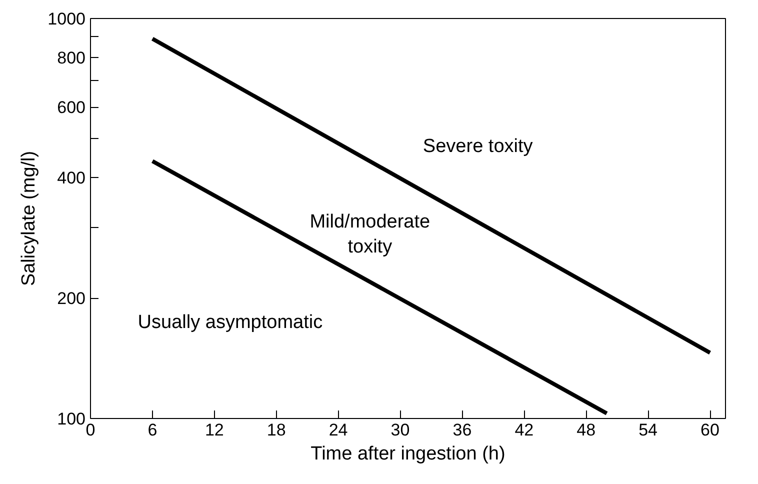  What do you see at coordinates (71, 108) in the screenshot?
I see `y-tick-label: 600` at bounding box center [71, 108].